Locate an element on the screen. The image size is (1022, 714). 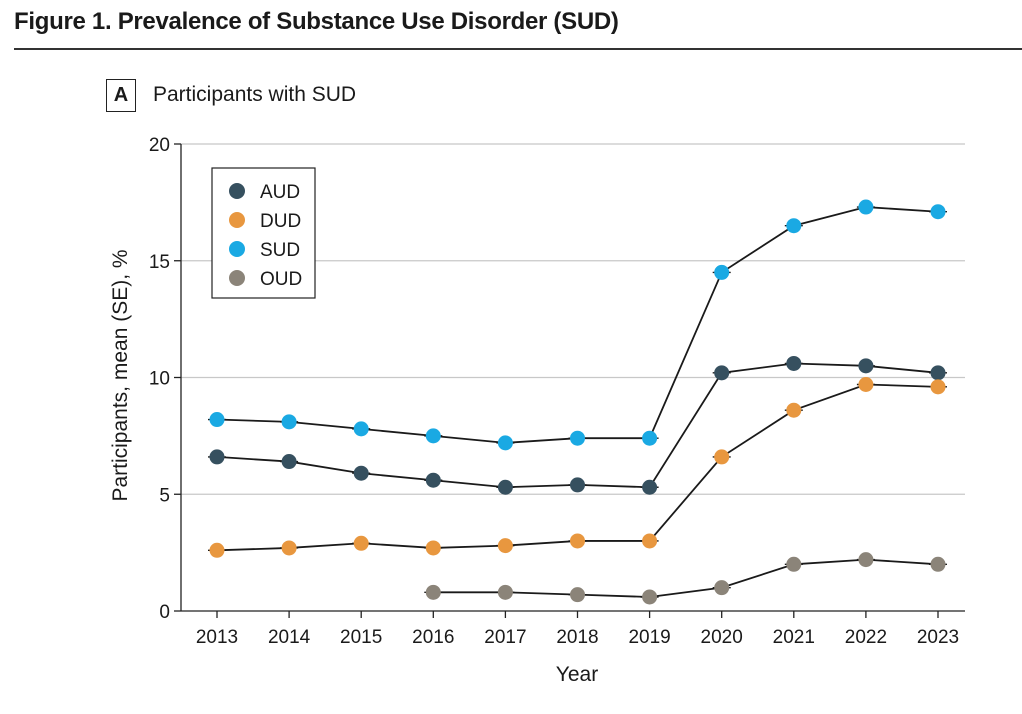
data-point-oud-2019 is located at coordinates (650, 597).